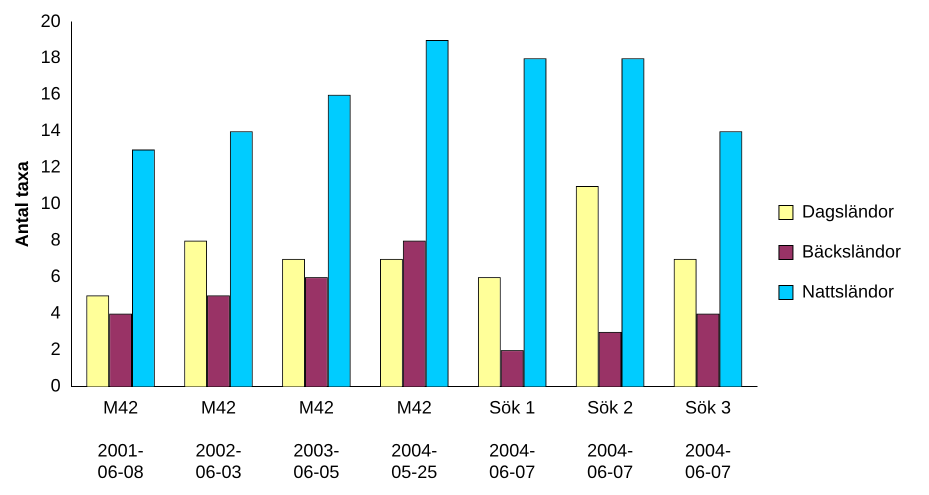  Describe the element at coordinates (50, 203) in the screenshot. I see `y-tick-label: 10` at that location.